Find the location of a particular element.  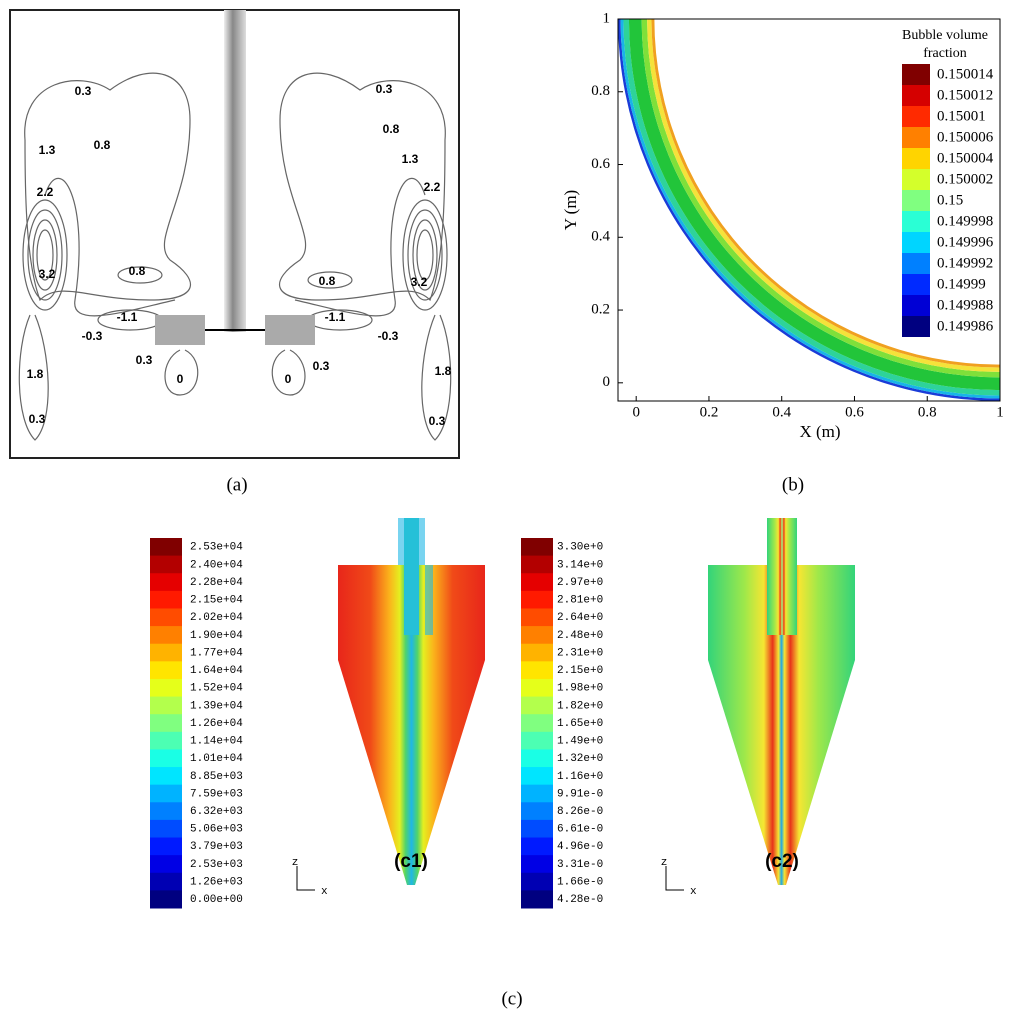

legend-label: 2.31e+0 is located at coordinates (580, 653).